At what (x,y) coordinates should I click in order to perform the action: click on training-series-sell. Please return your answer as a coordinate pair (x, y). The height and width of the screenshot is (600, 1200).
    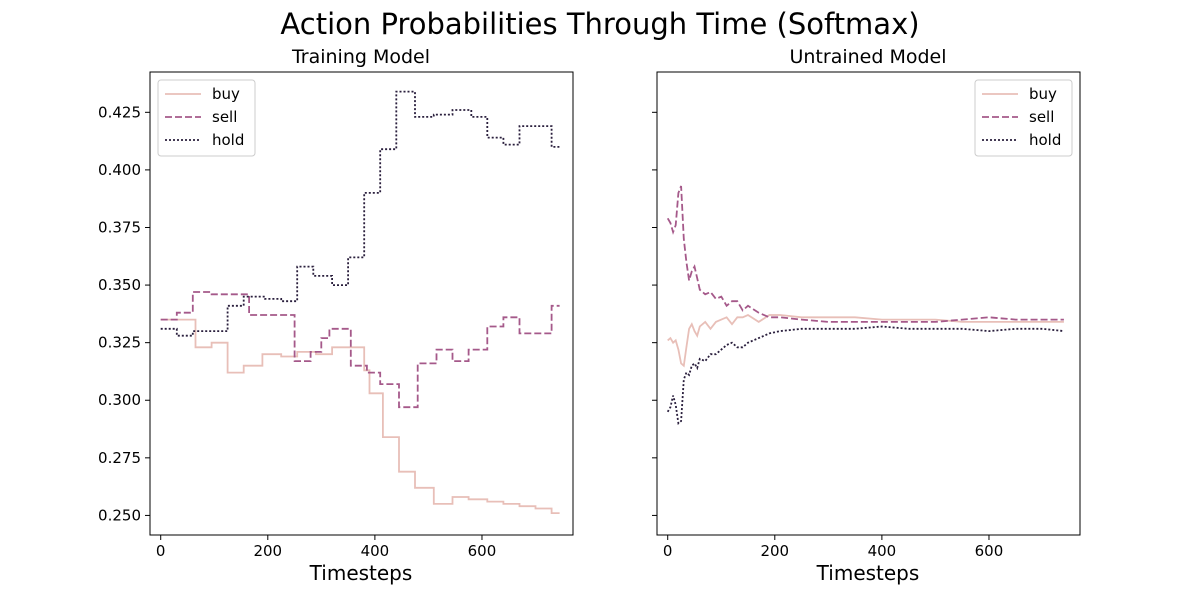
    Looking at the image, I should click on (360, 350).